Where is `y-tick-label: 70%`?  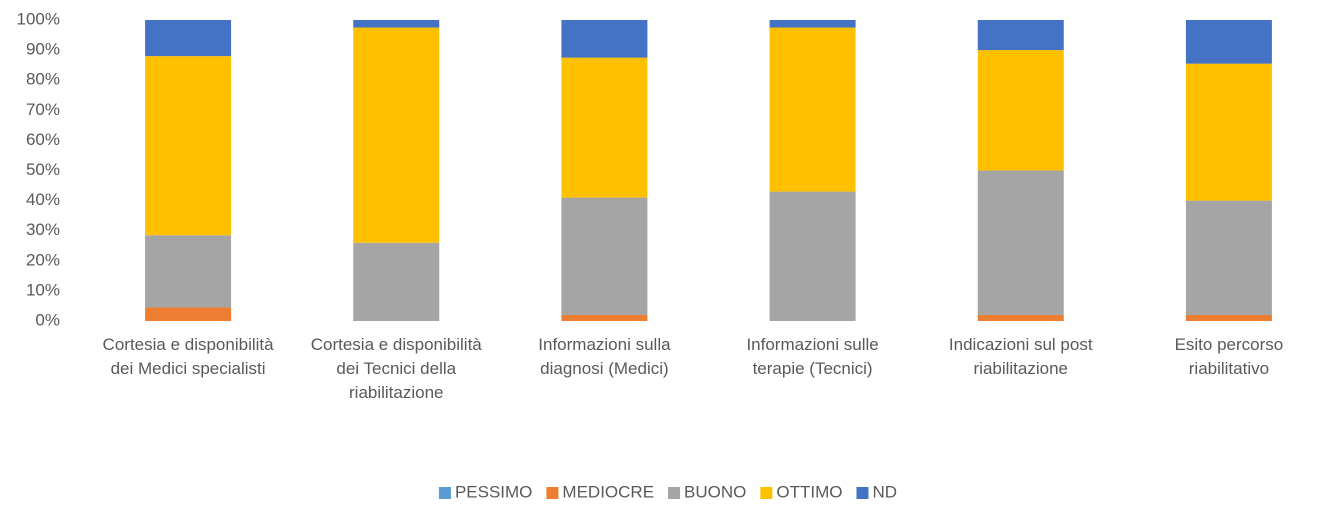
y-tick-label: 70% is located at coordinates (43, 109).